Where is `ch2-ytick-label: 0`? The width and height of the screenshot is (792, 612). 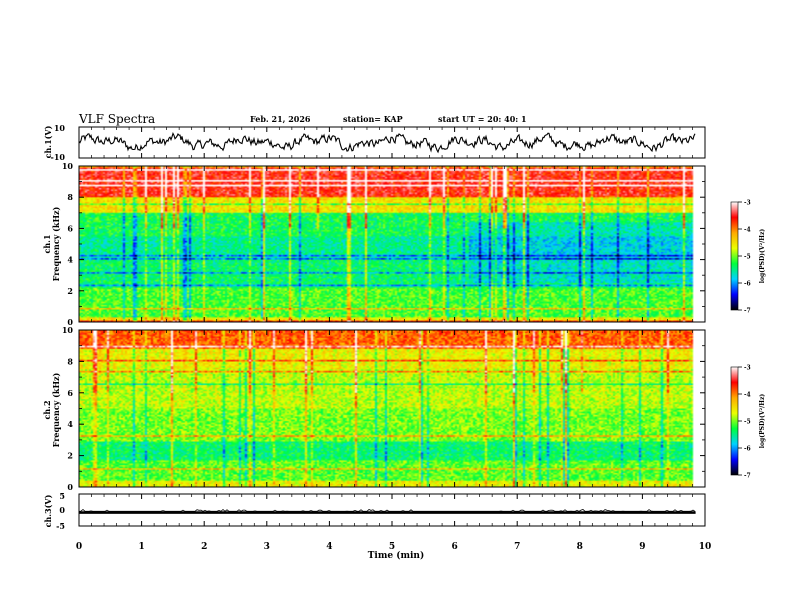
ch2-ytick-label: 0 is located at coordinates (70, 487).